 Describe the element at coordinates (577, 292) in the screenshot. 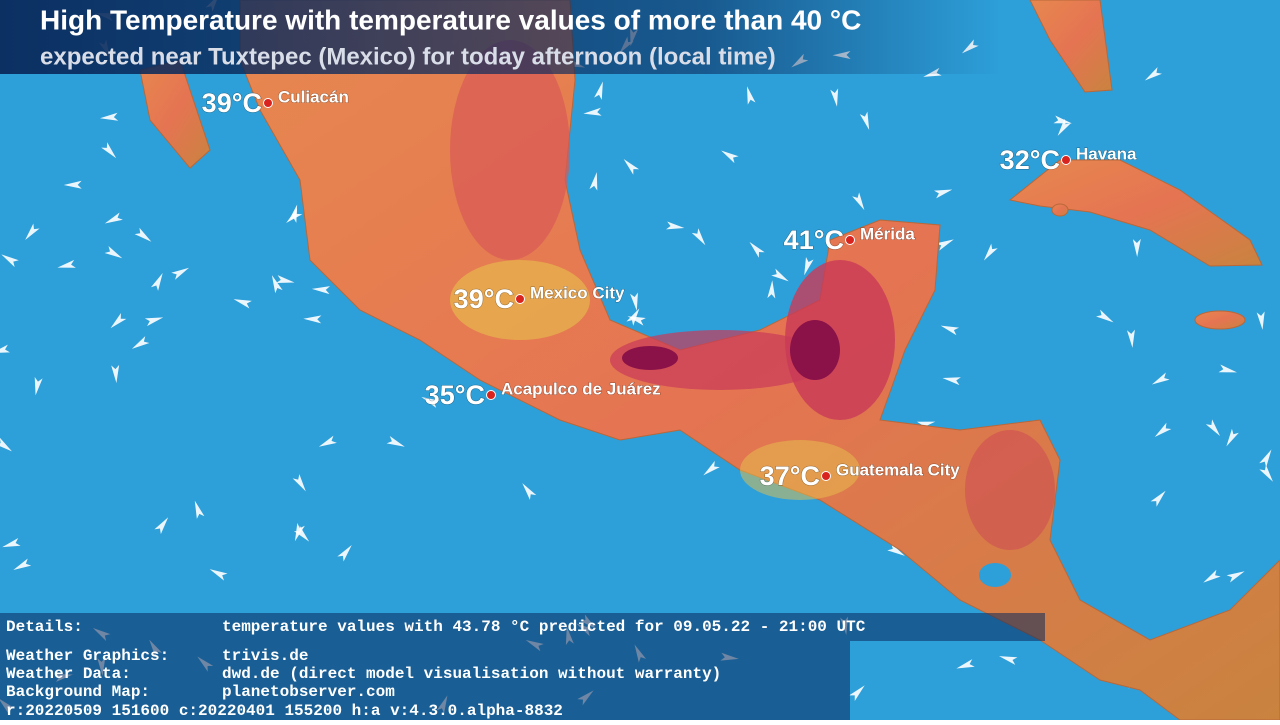

I see `city-name: Mexico City` at that location.